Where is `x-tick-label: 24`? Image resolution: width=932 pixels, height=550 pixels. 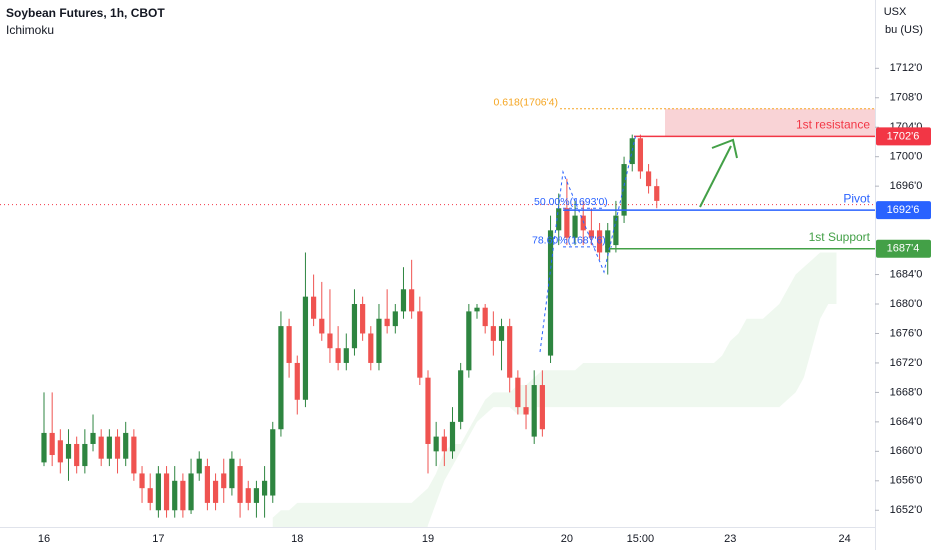
x-tick-label: 24 is located at coordinates (845, 539).